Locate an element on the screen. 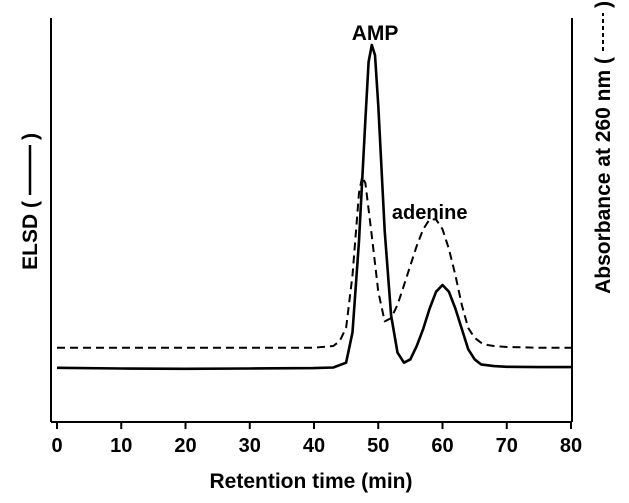 The height and width of the screenshot is (503, 629). annotations: AMP adenine is located at coordinates (410, 123).